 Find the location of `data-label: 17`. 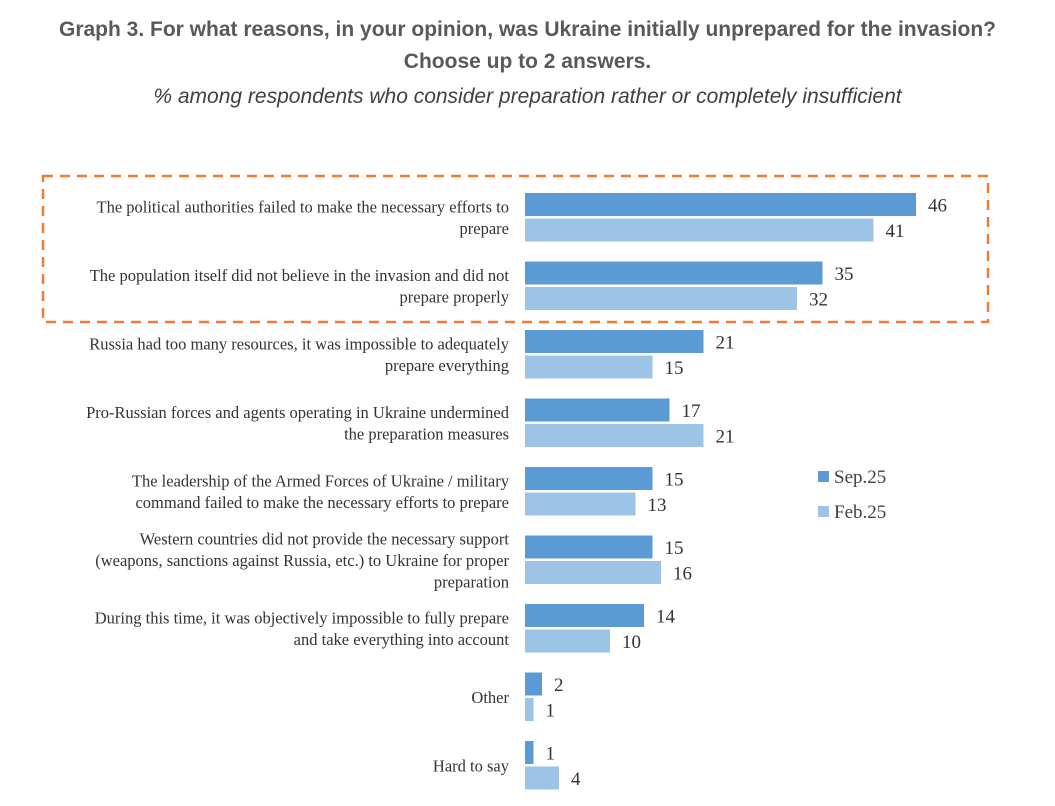

data-label: 17 is located at coordinates (691, 411).